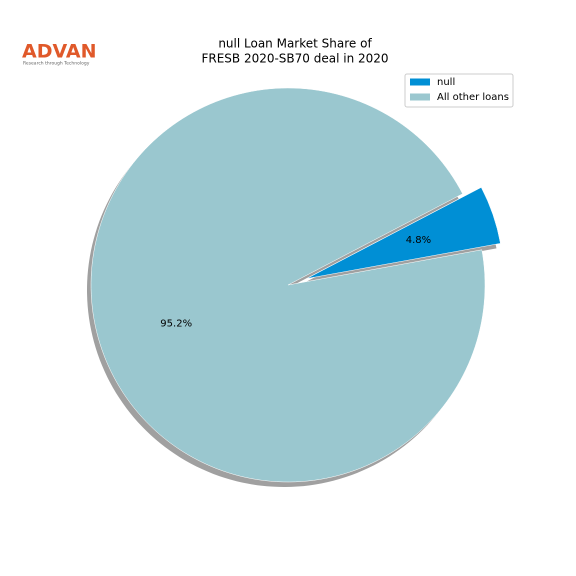 Image resolution: width=576 pixels, height=576 pixels. Describe the element at coordinates (446, 82) in the screenshot. I see `legend-label: null` at that location.